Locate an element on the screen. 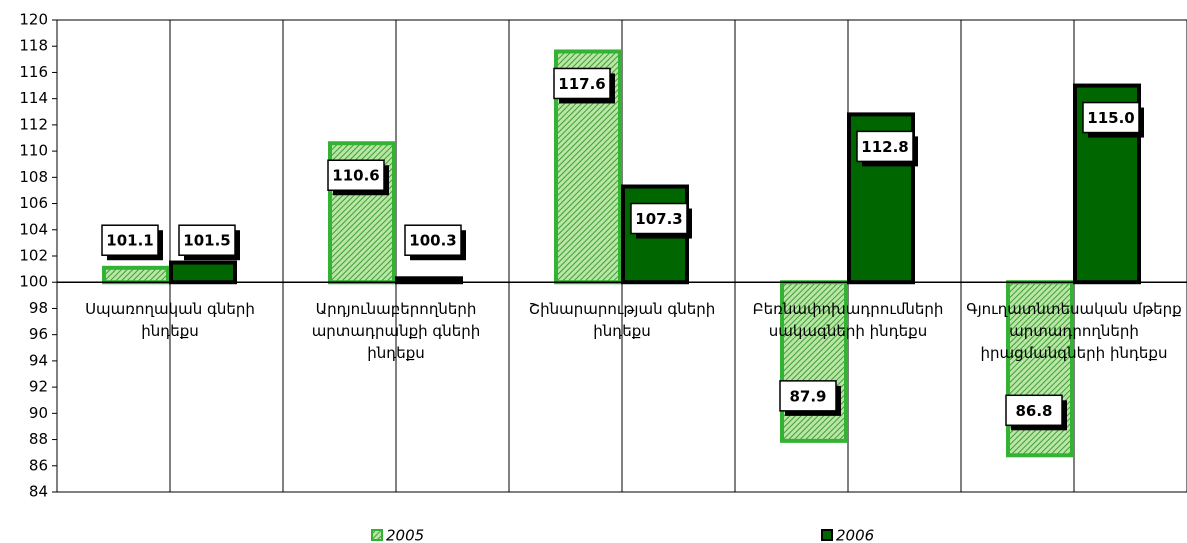 Image resolution: width=1187 pixels, height=543 pixels. value-label: 100.3 is located at coordinates (432, 241).